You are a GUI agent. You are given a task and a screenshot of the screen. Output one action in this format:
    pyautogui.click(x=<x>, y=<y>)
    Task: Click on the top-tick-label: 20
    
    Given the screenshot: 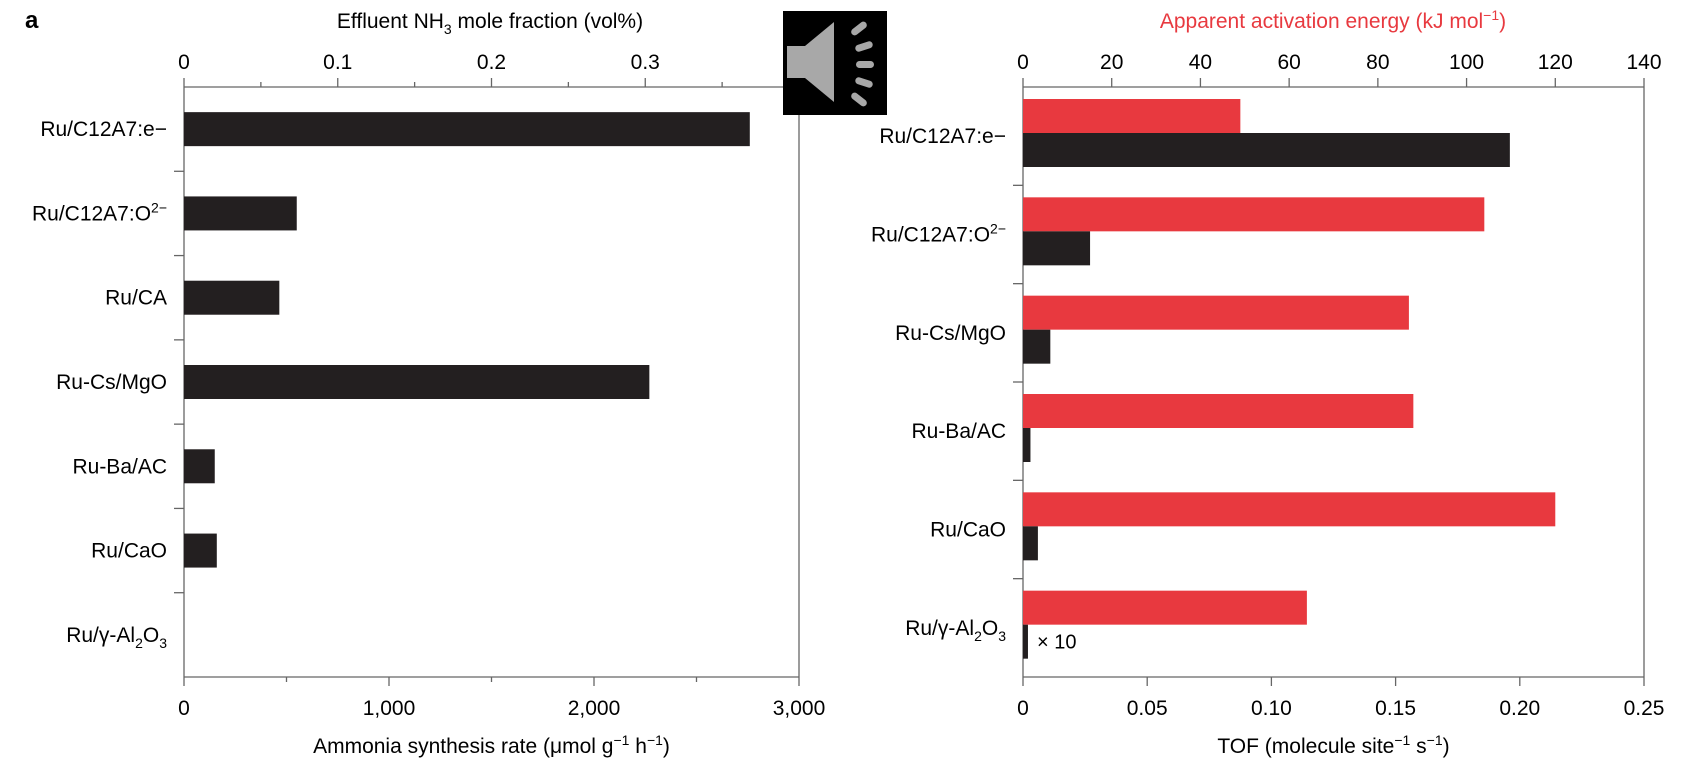 What is the action you would take?
    pyautogui.click(x=1111, y=62)
    